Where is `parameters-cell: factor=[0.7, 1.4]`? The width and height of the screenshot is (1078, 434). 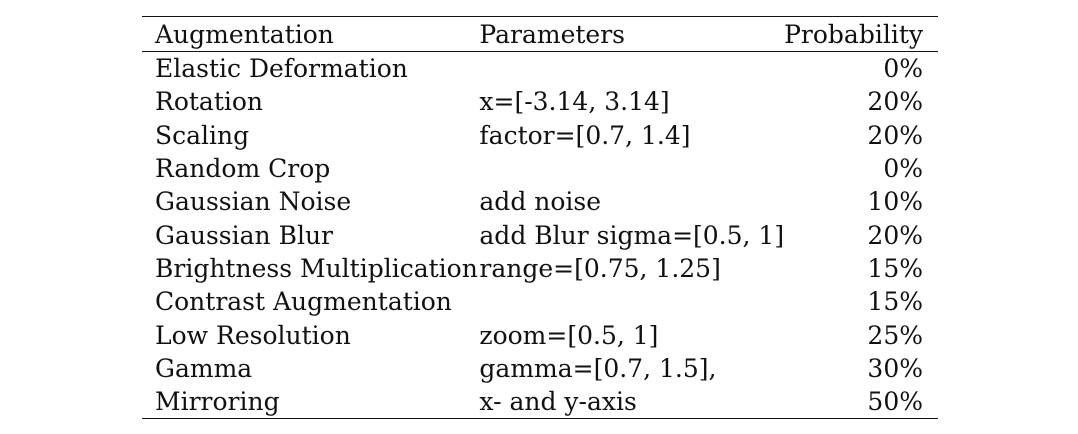 parameters-cell: factor=[0.7, 1.4] is located at coordinates (585, 135).